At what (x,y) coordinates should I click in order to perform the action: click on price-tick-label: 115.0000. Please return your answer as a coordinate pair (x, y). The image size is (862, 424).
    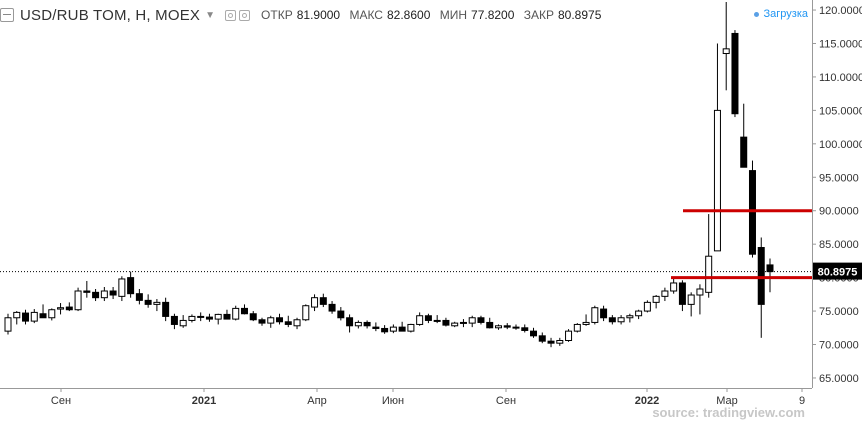
    Looking at the image, I should click on (840, 44).